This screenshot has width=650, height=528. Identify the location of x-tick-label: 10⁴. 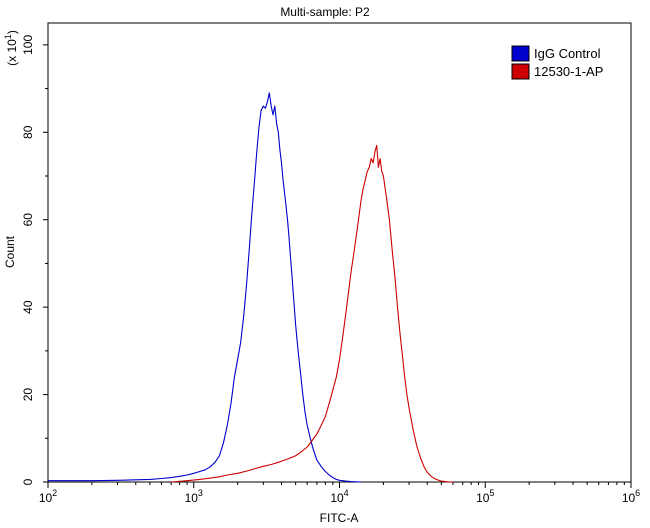
(339, 496).